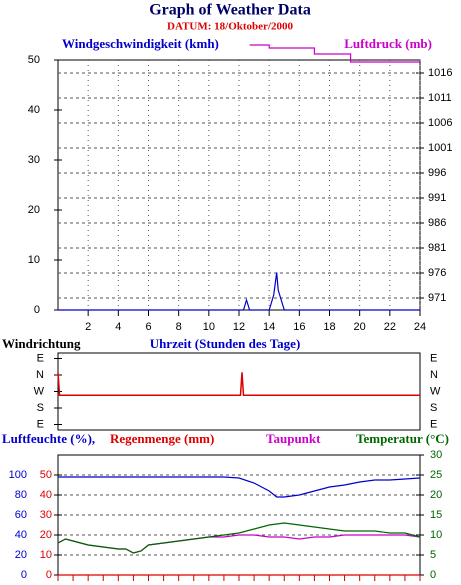  Describe the element at coordinates (46, 535) in the screenshot. I see `y3-tick-label: 20` at that location.